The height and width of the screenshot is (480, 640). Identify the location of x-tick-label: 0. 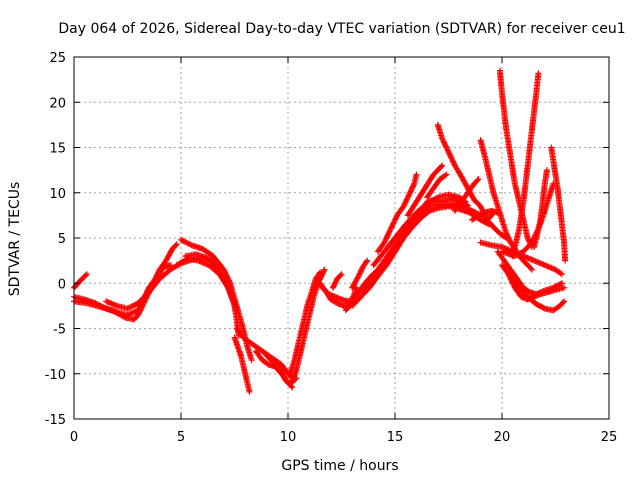
(74, 437).